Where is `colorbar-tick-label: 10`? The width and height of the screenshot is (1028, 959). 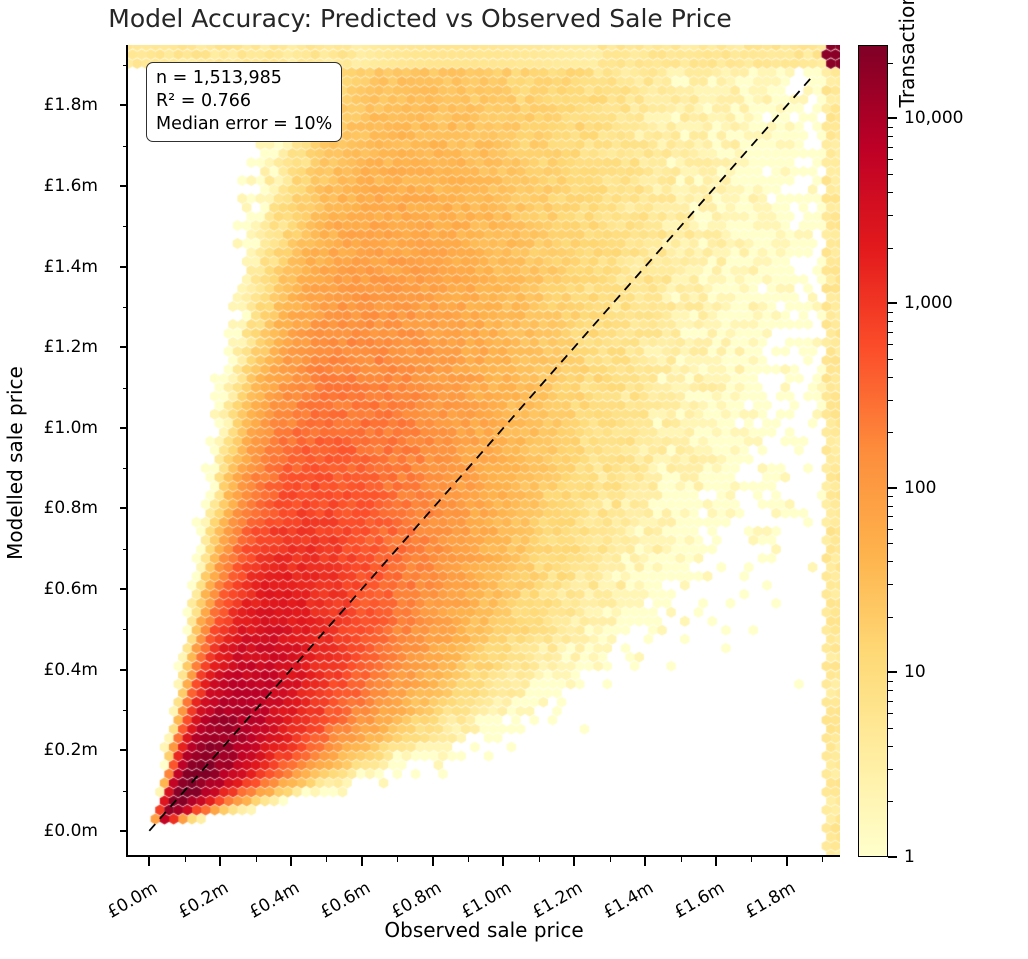
colorbar-tick-label: 10 is located at coordinates (915, 672).